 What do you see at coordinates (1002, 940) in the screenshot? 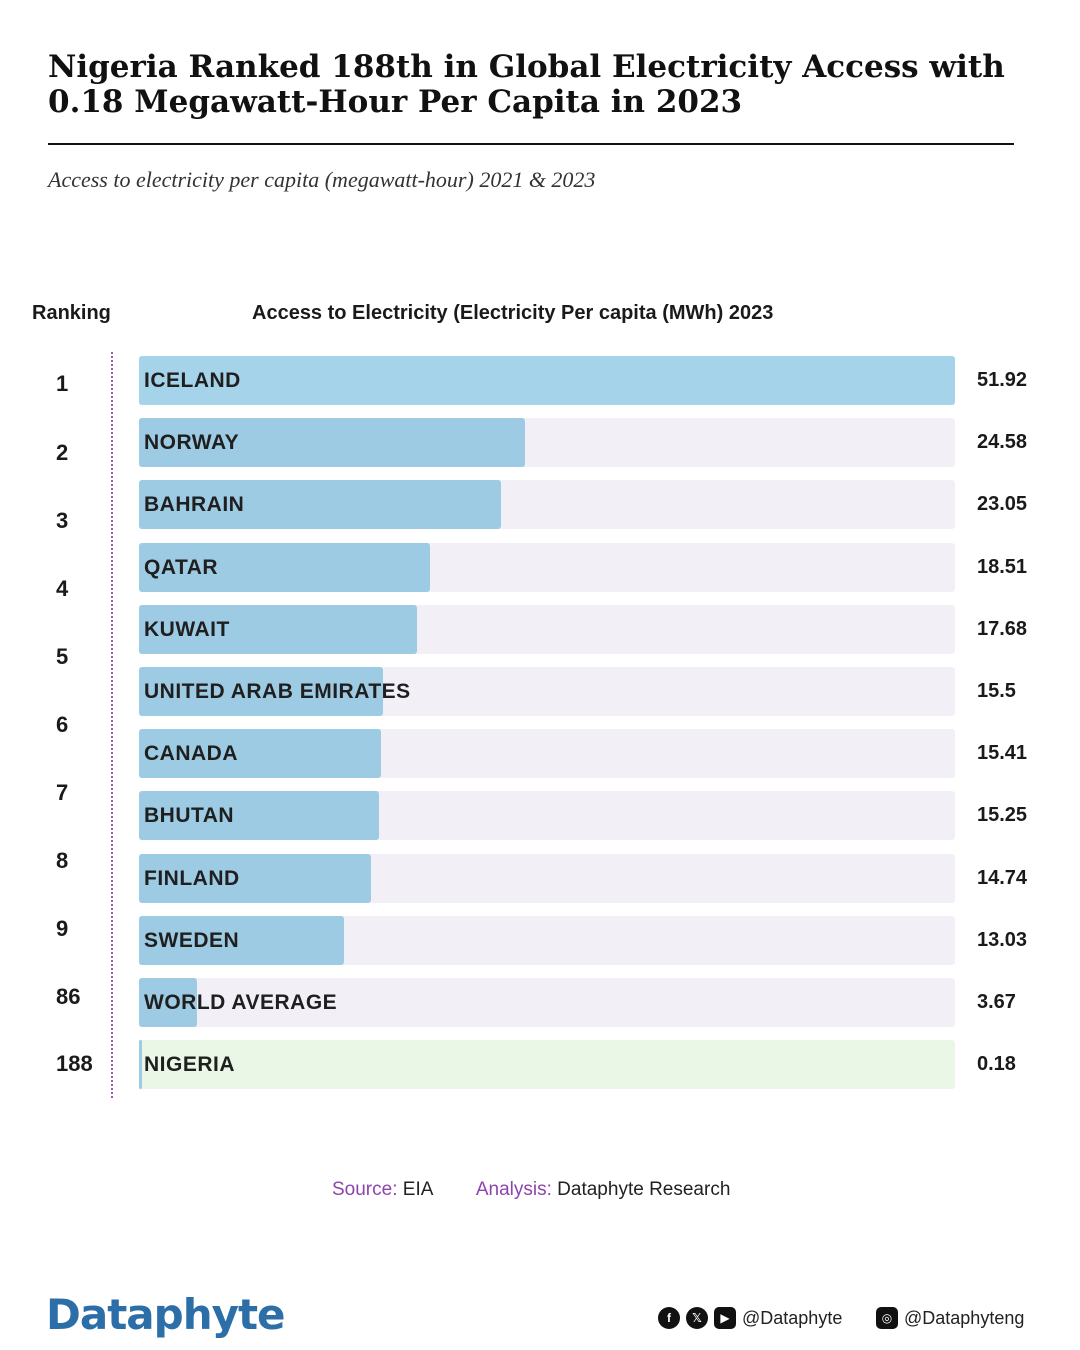
I see `value-label: 13.03` at bounding box center [1002, 940].